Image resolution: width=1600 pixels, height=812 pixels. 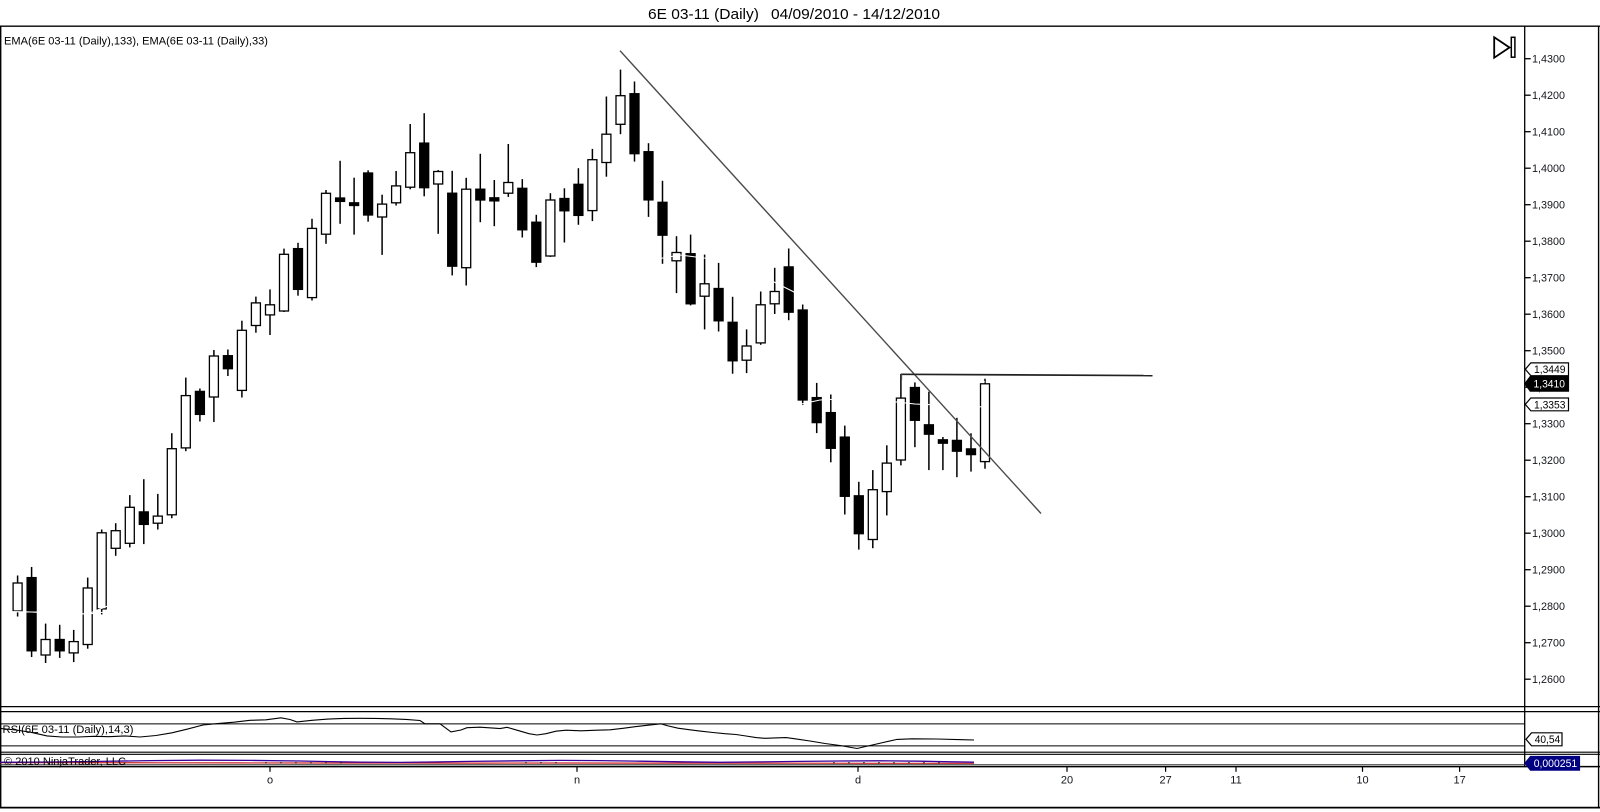 What do you see at coordinates (1067, 780) in the screenshot?
I see `svg-text: 20` at bounding box center [1067, 780].